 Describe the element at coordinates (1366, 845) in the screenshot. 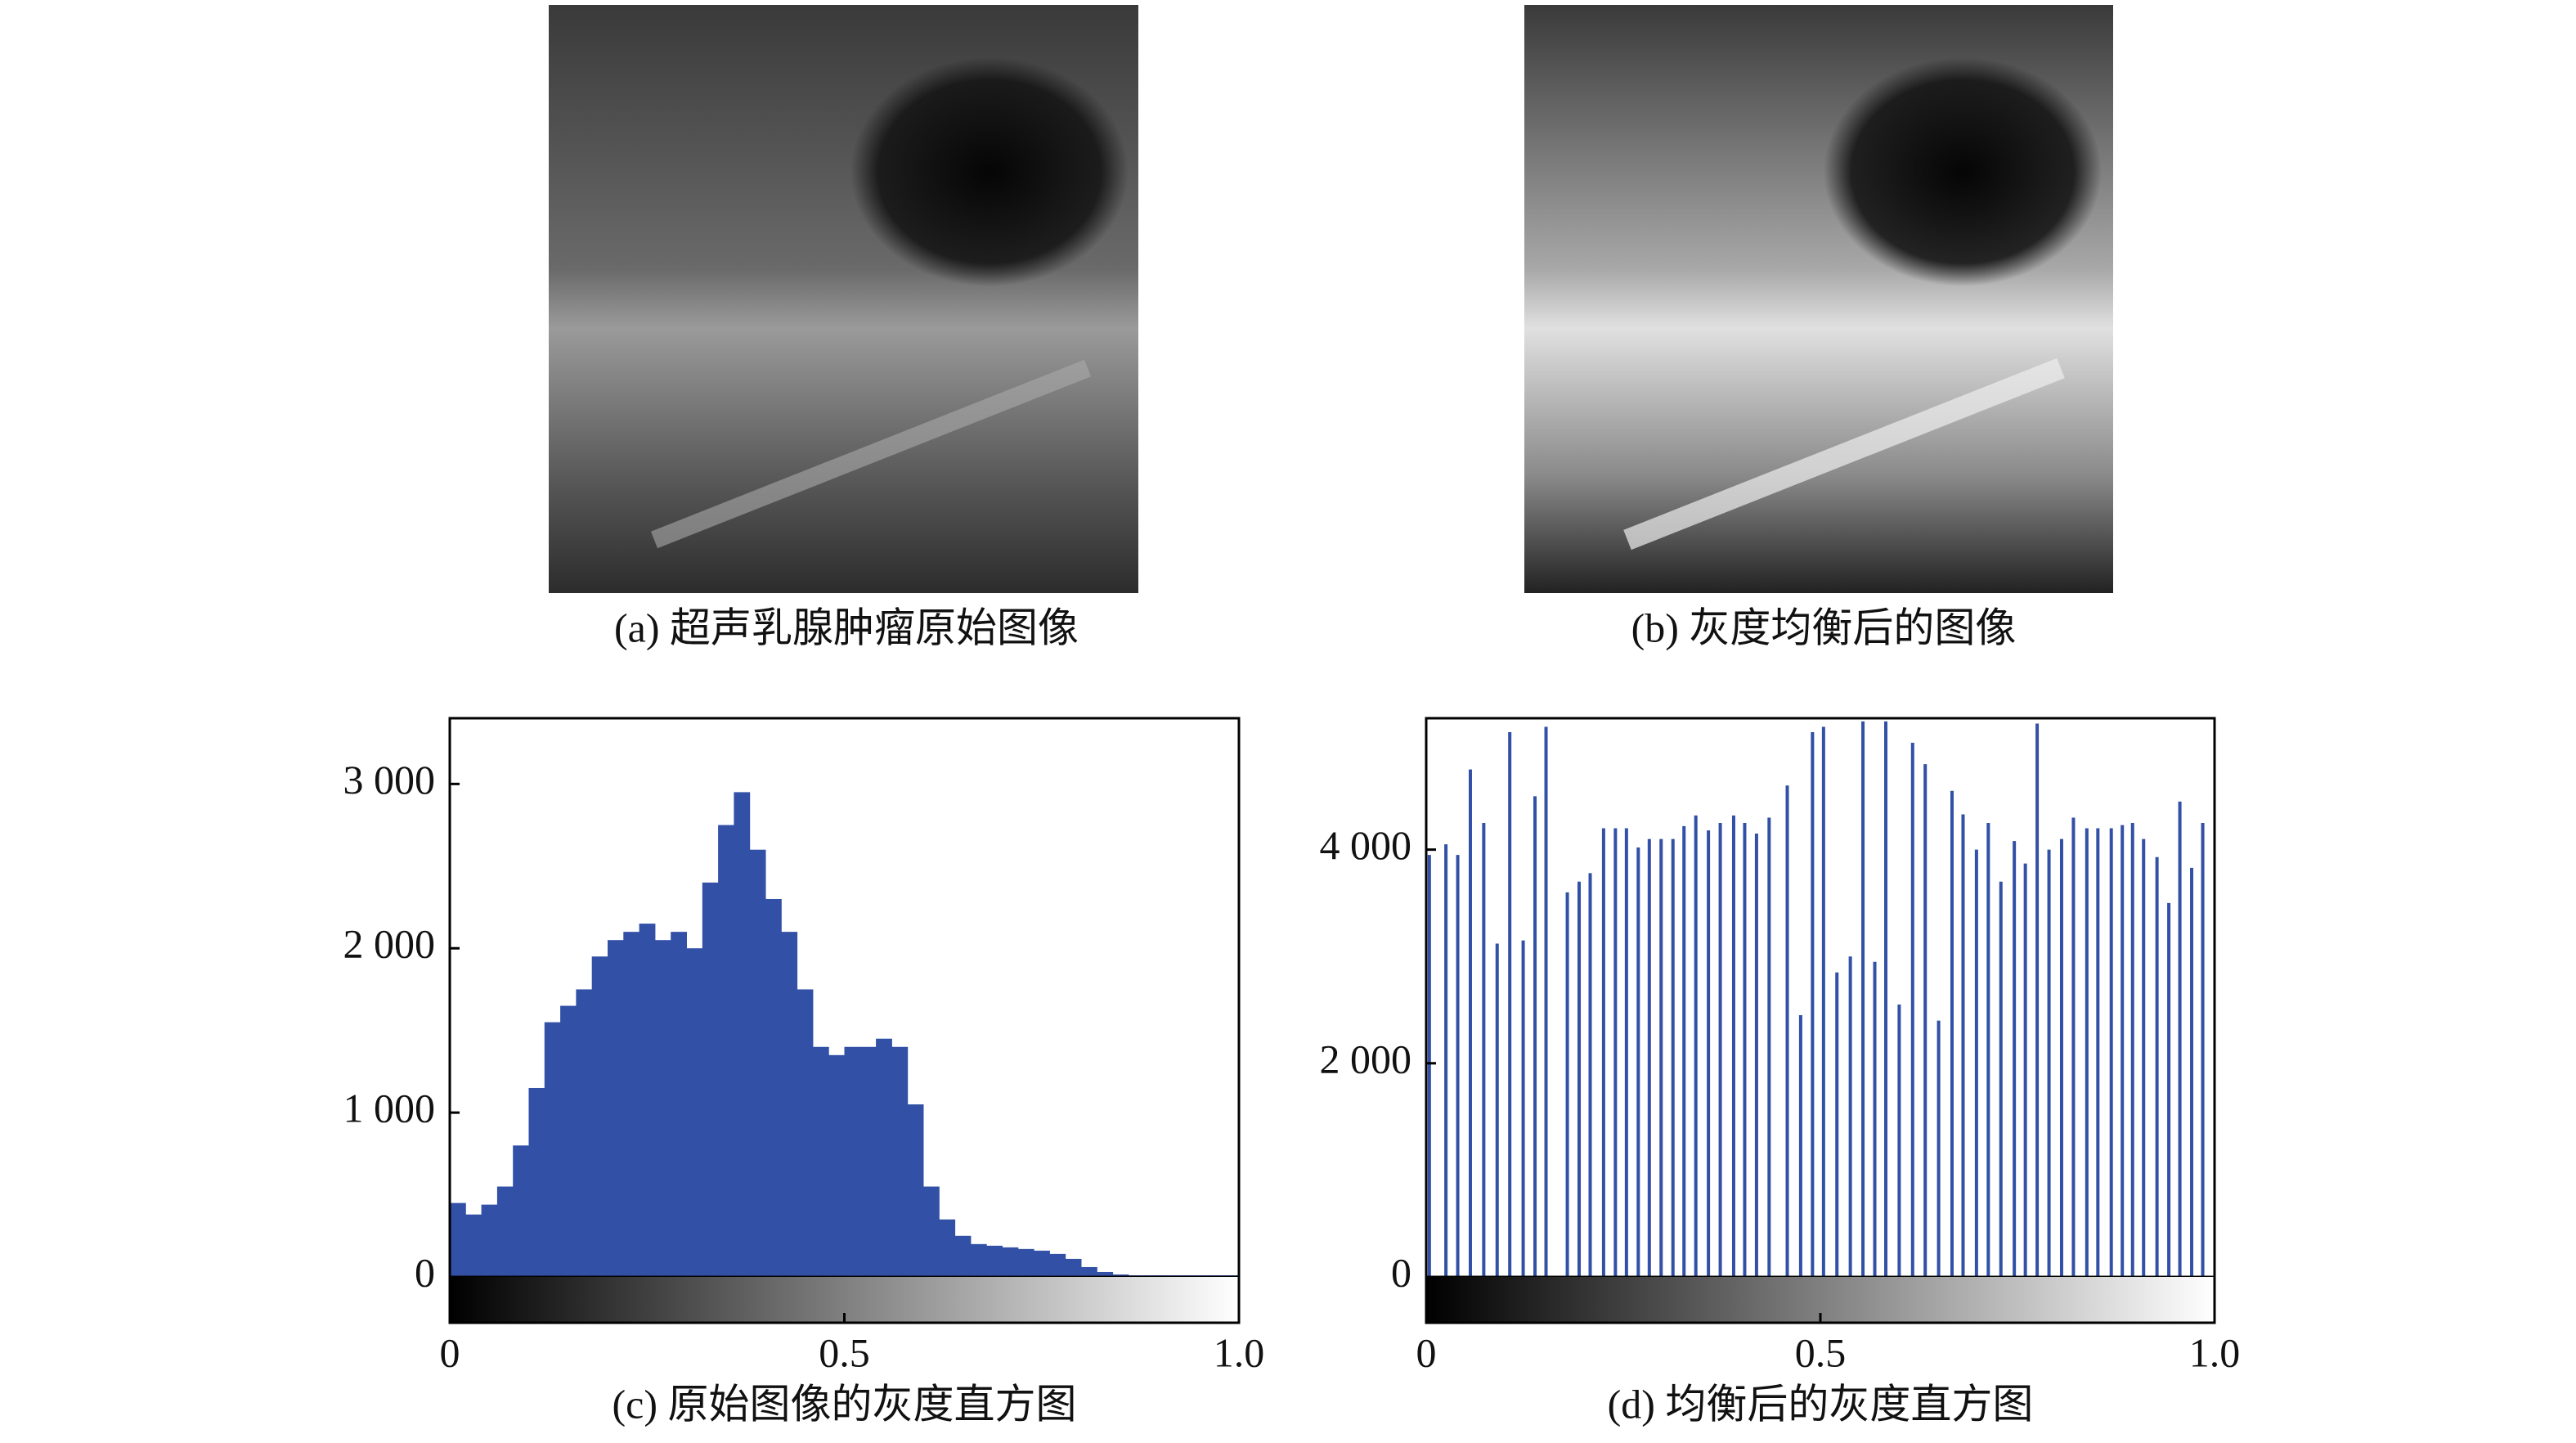

I see `y-tick-label: 4 000` at that location.